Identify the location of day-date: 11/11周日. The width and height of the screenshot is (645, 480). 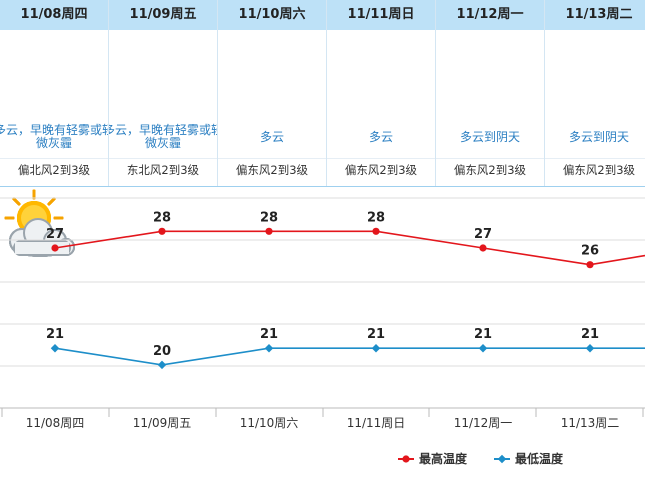
(381, 15).